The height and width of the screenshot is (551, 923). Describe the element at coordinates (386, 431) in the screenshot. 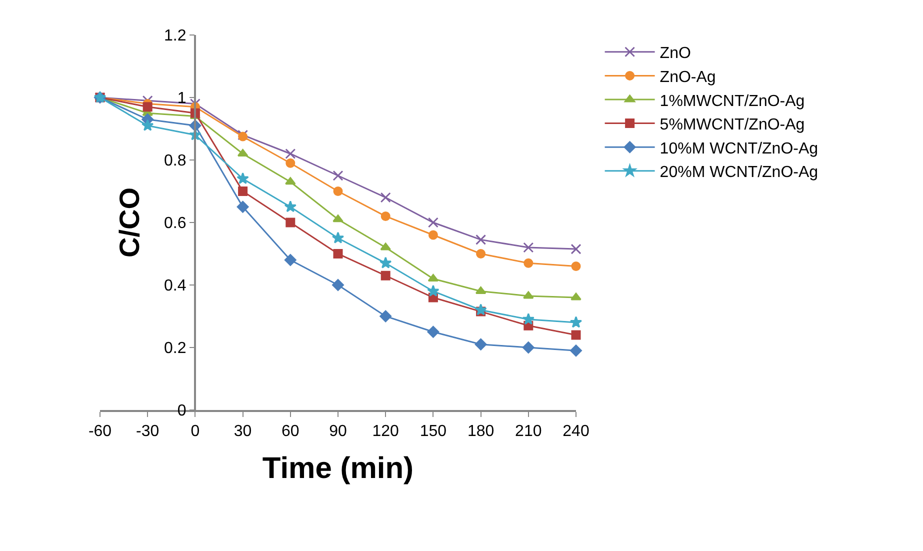

I see `x-tick-label: 120` at that location.